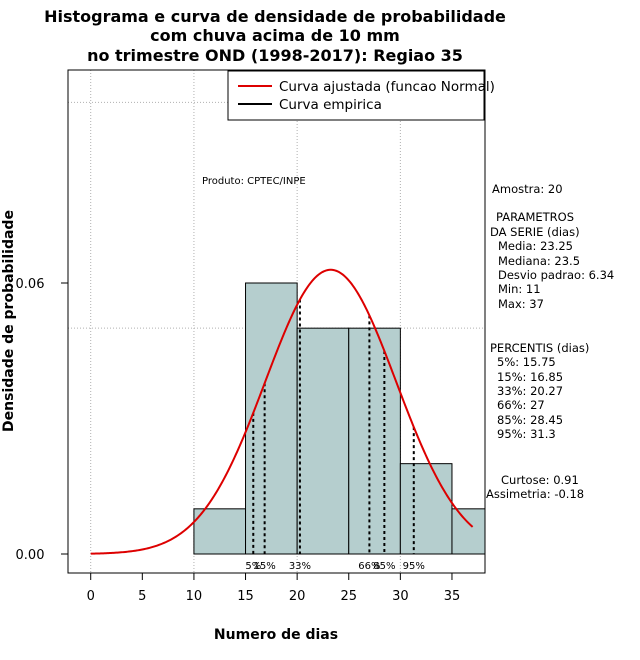 The height and width of the screenshot is (660, 640). What do you see at coordinates (540, 480) in the screenshot?
I see `kurtosis: Curtose: 0.91` at bounding box center [540, 480].